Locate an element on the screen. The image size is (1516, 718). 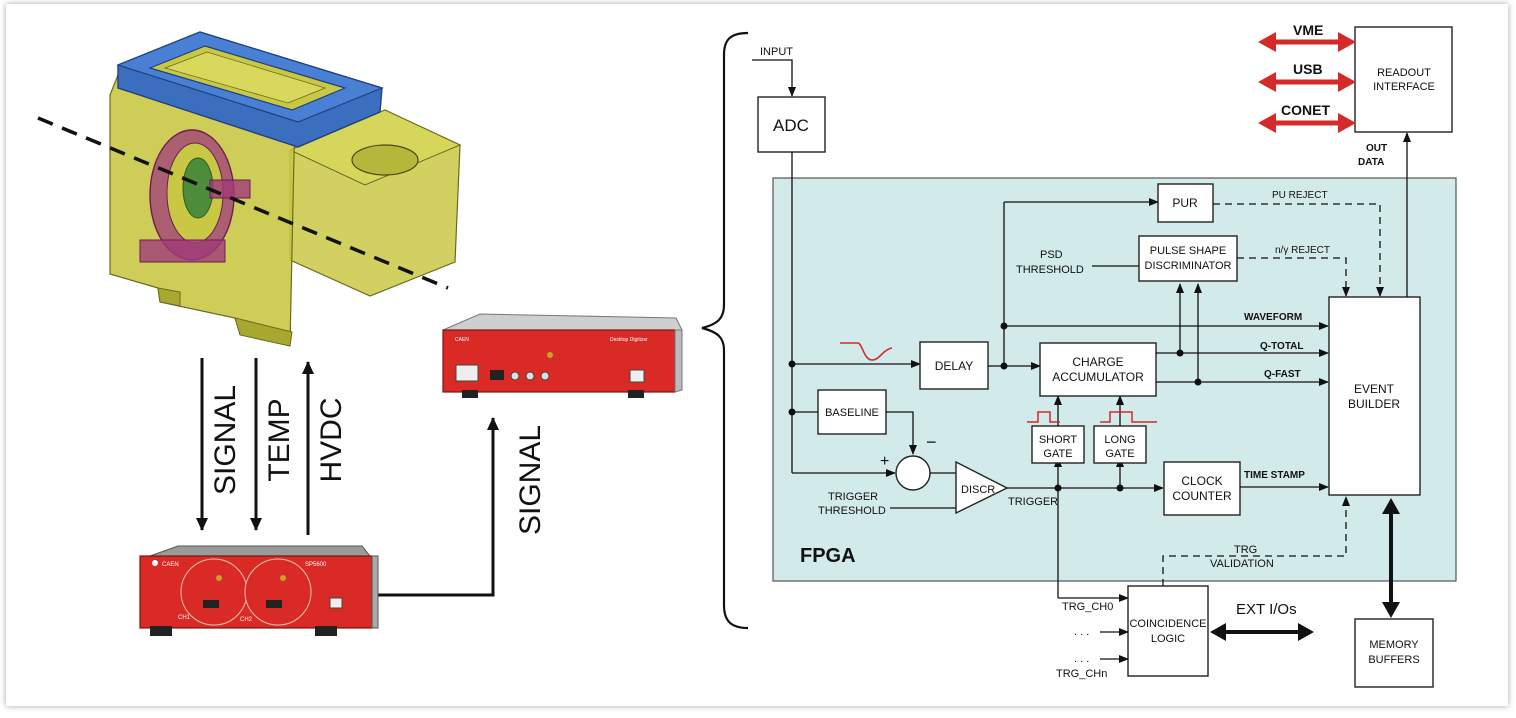
trg-ch0-label: TRG_CH0 is located at coordinates (1087, 607).